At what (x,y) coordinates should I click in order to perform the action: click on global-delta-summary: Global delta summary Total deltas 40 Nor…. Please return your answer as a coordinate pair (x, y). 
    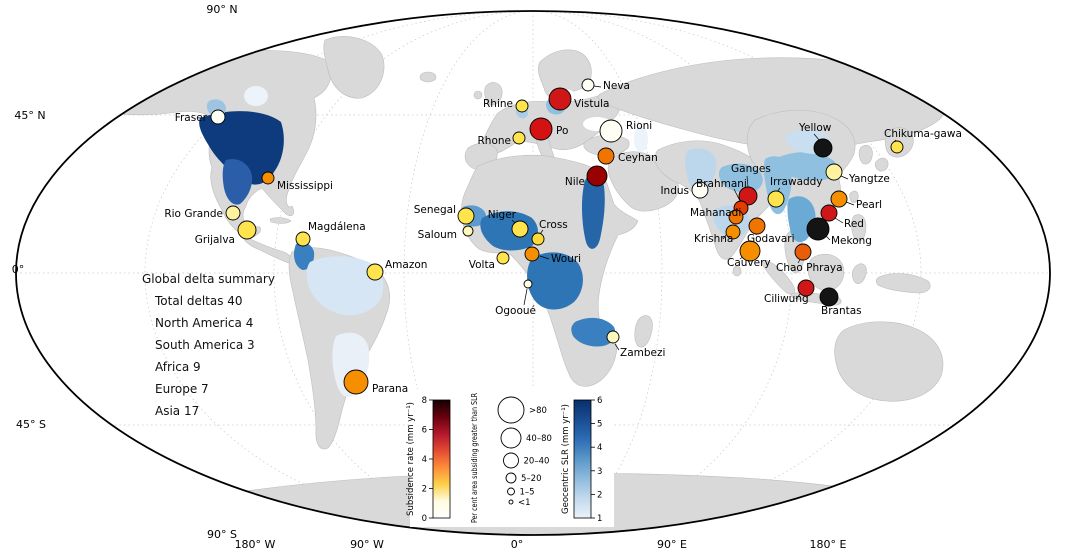
    Looking at the image, I should click on (208, 345).